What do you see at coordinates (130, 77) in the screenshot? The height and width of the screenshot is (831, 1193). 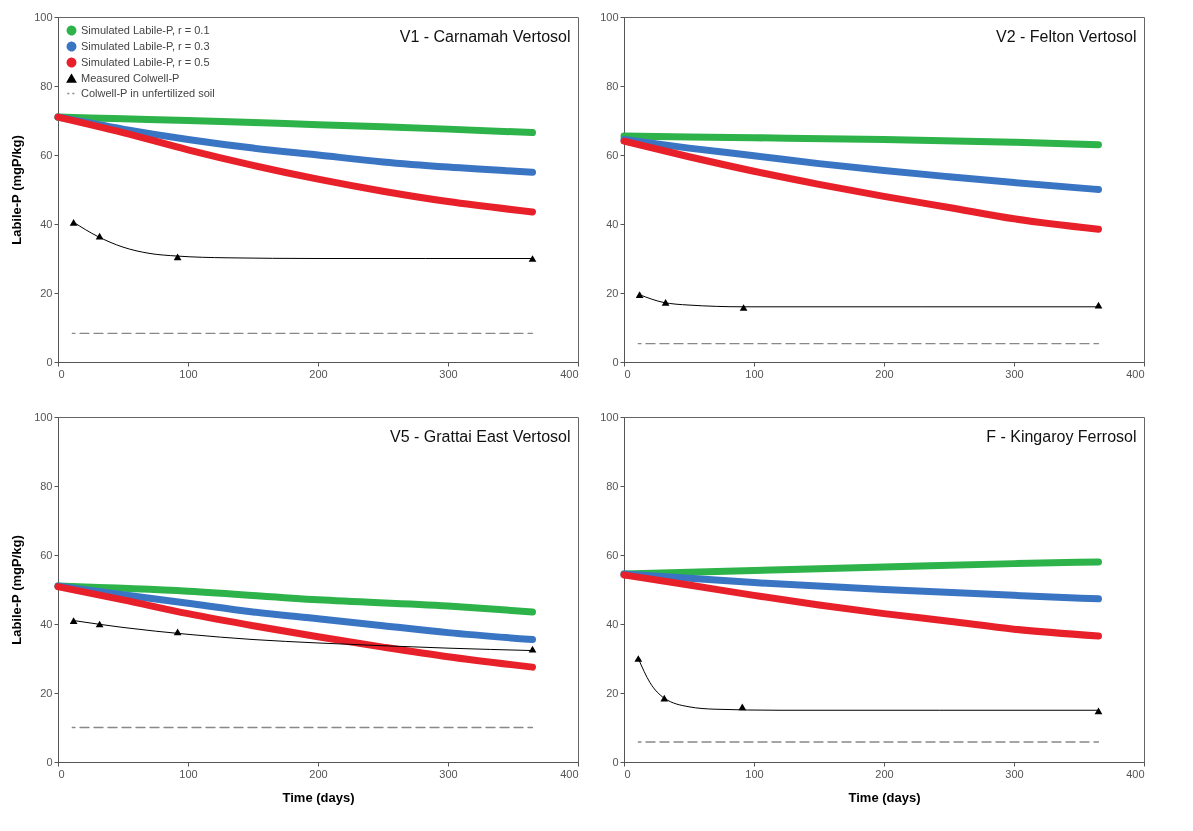 I see `legend-label: Measured Colwell-P` at bounding box center [130, 77].